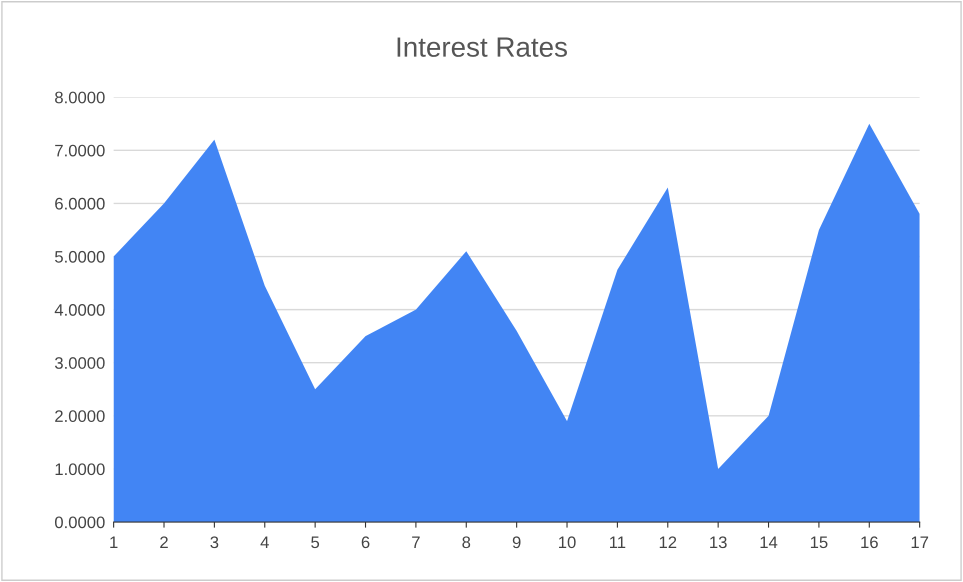  Describe the element at coordinates (80, 469) in the screenshot. I see `y-tick-label: 1.0000` at that location.